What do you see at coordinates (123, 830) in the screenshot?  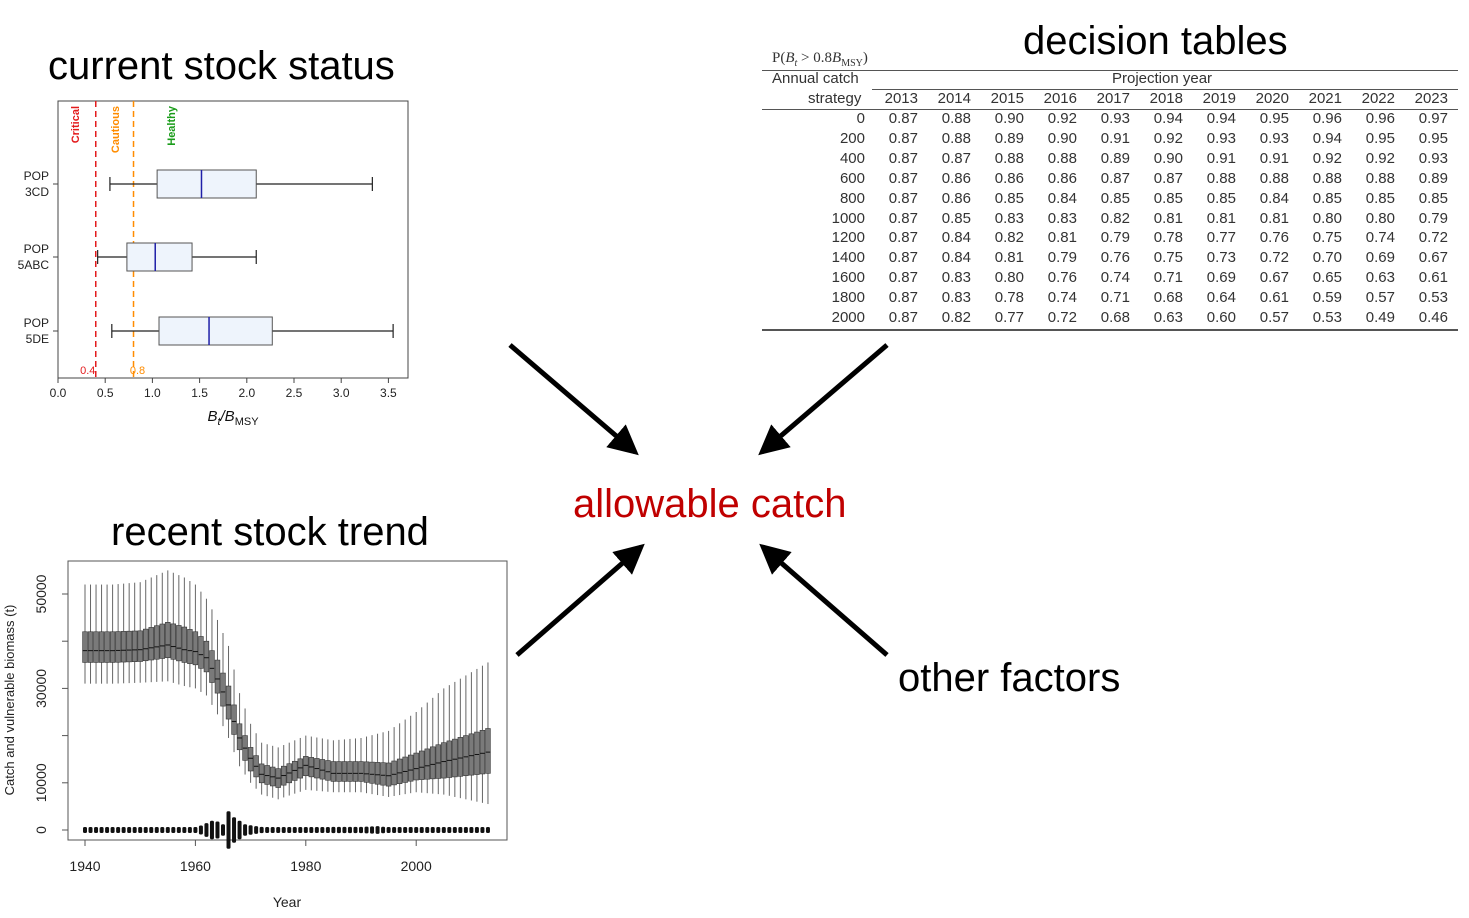 I see `catch-bar-1947` at bounding box center [123, 830].